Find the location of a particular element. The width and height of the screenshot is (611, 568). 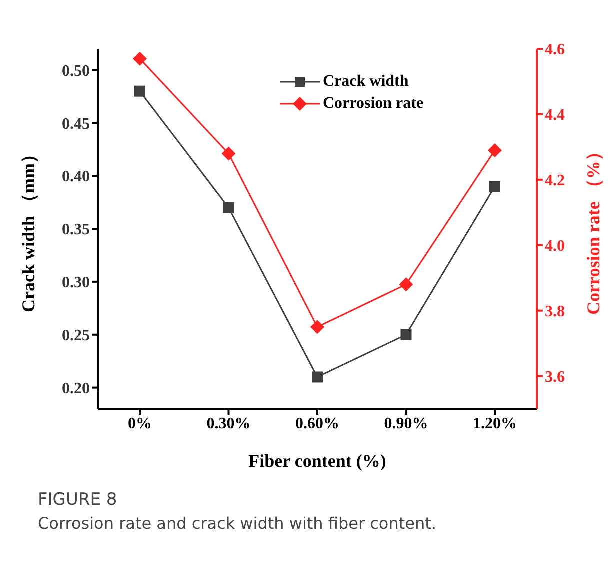

y2-tick-label: 3.8 is located at coordinates (555, 312).